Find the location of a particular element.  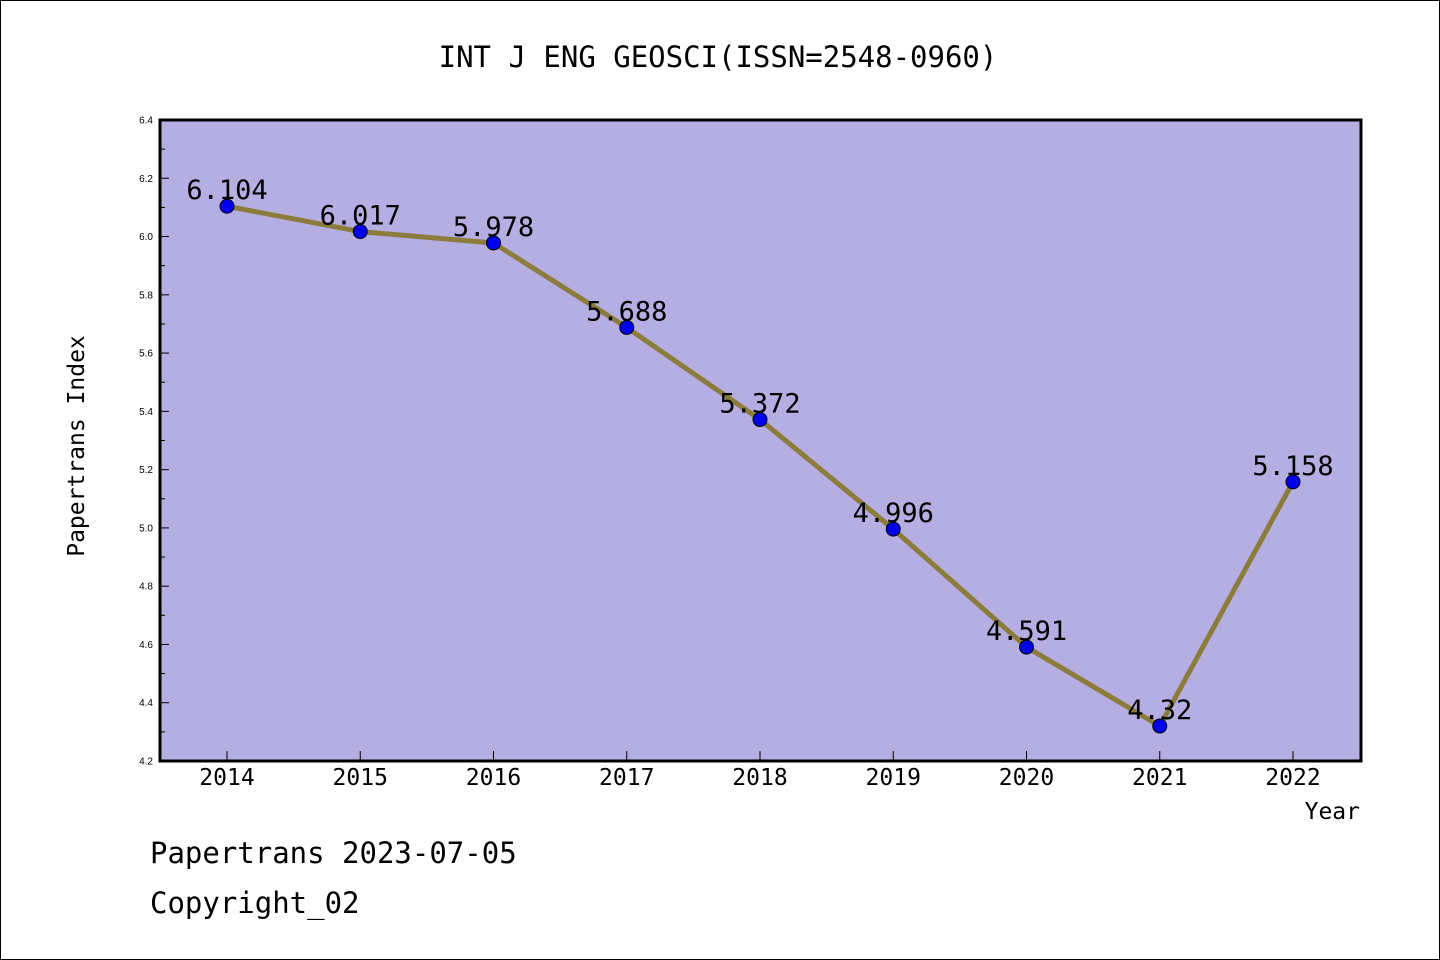

y-axis: 4.2 4.4 4.6 4.8 5.0 5.2 5.4 5.6 5.8 6.0 6.2 6.4 is located at coordinates (154, 442).